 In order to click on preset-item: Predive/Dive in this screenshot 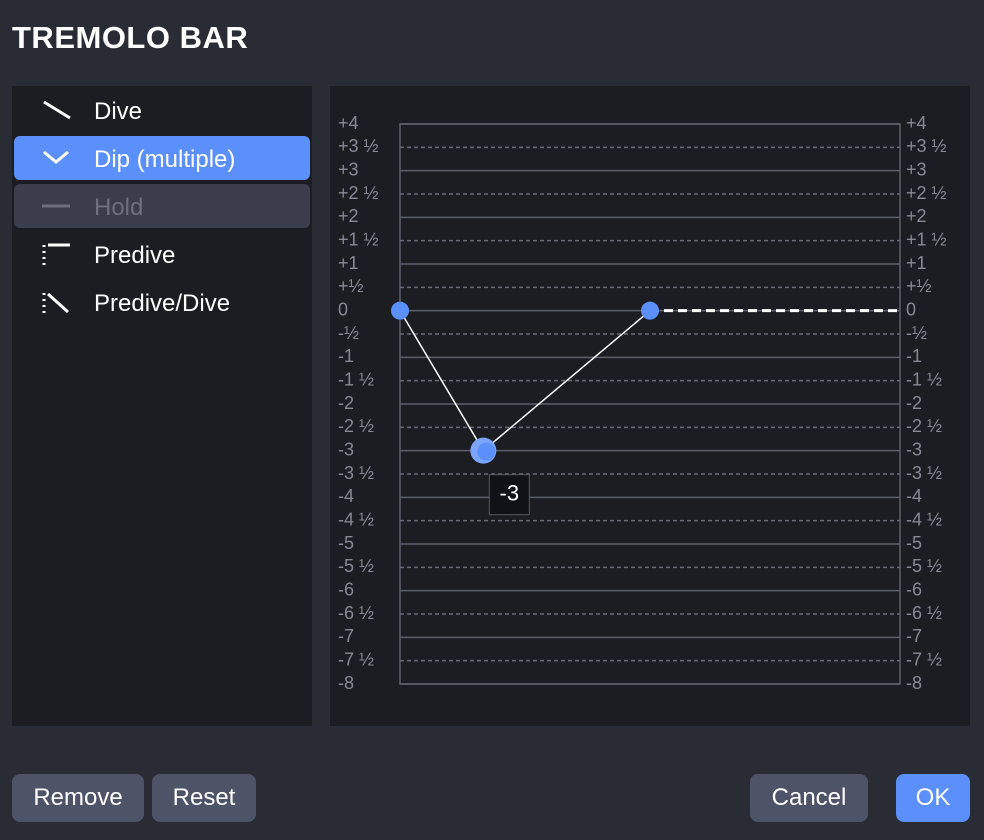, I will do `click(162, 302)`.